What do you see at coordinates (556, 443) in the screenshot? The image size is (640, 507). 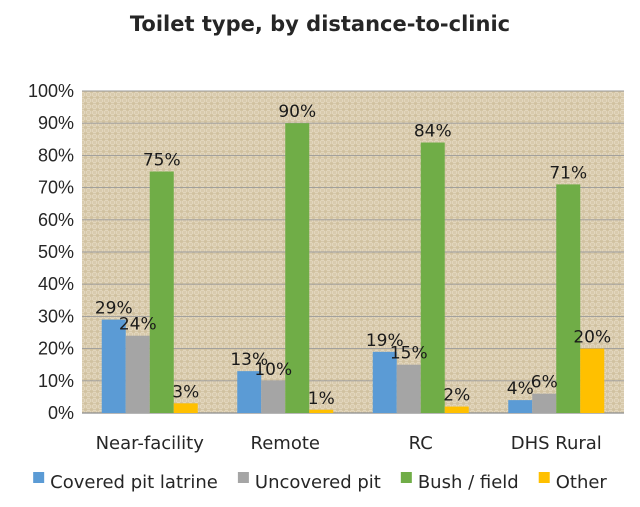 I see `x-tick-label: DHS Rural` at bounding box center [556, 443].